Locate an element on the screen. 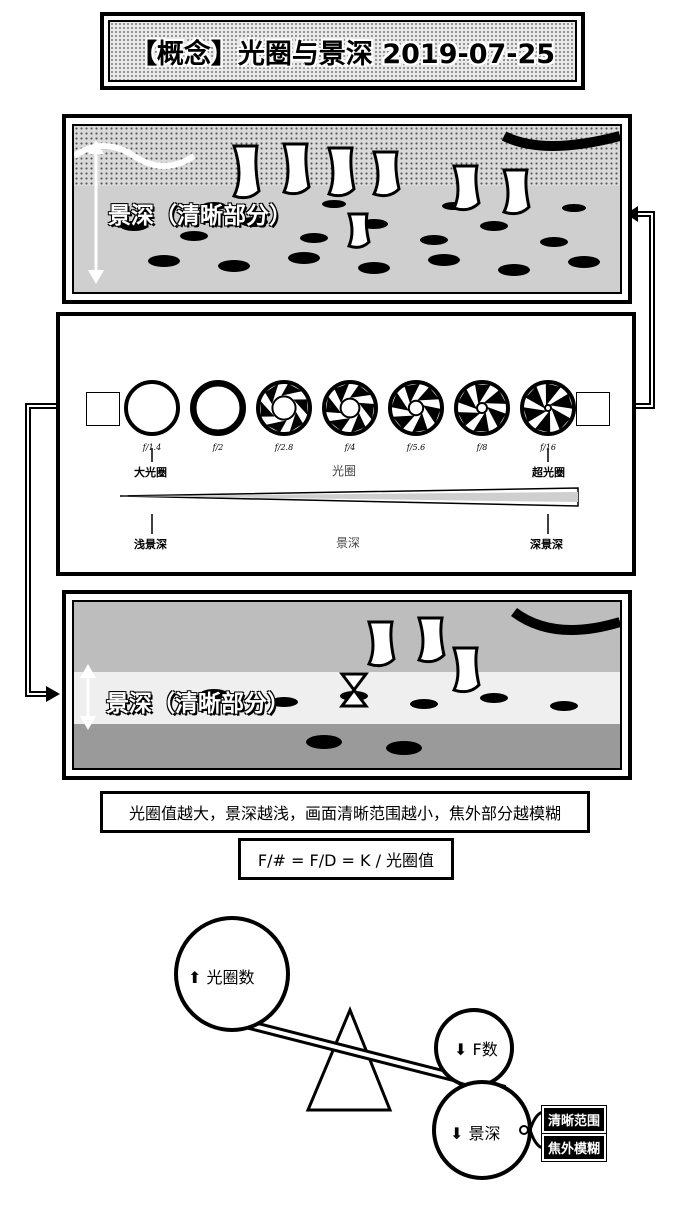 Image resolution: width=680 pixels, height=1232 pixels. dof-label: 景深 is located at coordinates (348, 543).